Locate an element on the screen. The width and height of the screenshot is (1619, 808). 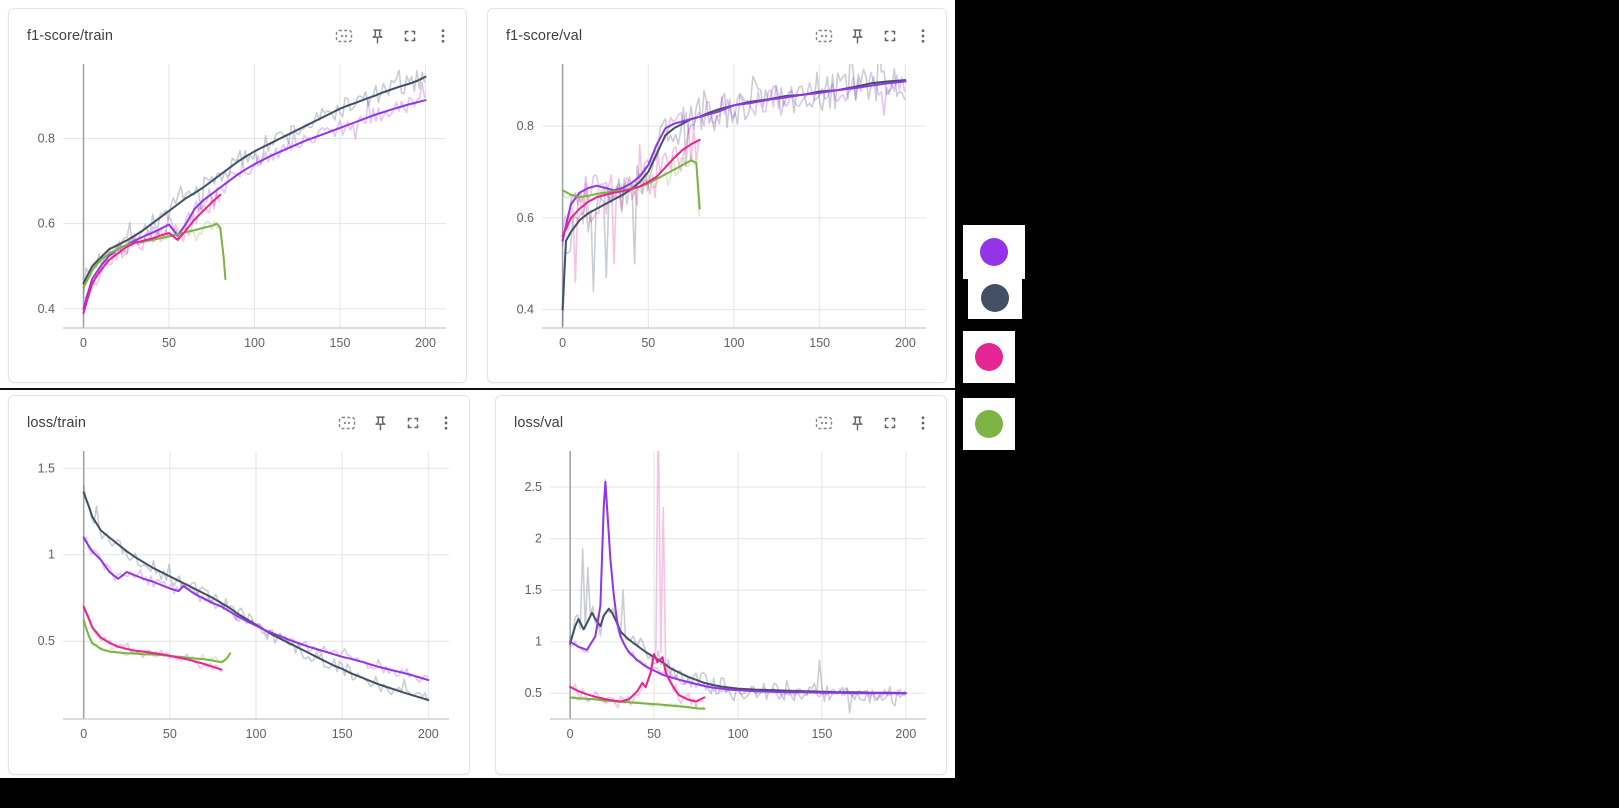
chart-title: f1-score/train is located at coordinates (70, 36).